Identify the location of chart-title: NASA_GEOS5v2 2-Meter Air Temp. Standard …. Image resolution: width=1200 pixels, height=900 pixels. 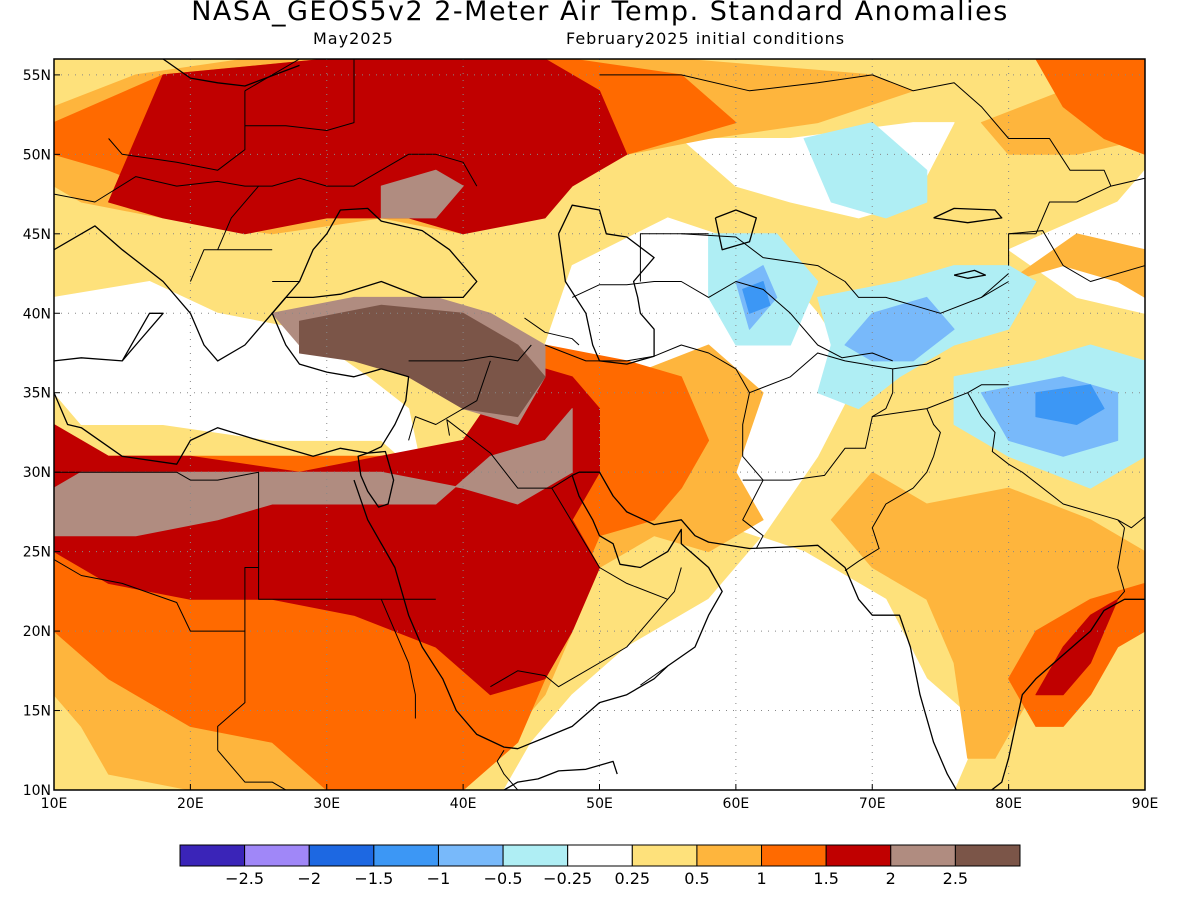
(600, 13).